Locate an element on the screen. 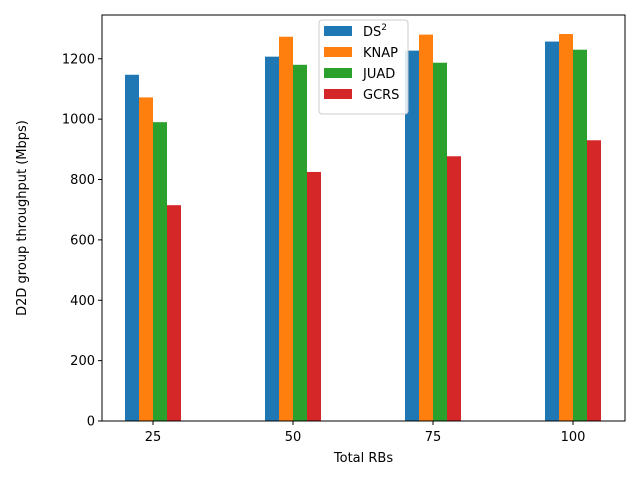  y-tick-label: 800 is located at coordinates (82, 180).